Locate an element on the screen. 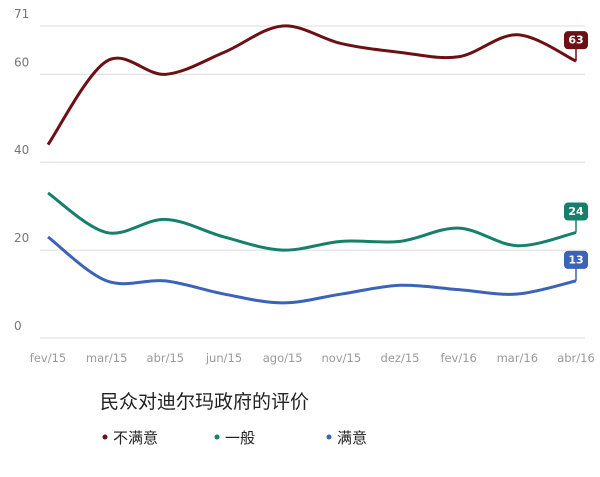 The width and height of the screenshot is (600, 477). legend-label: 不满意 is located at coordinates (135, 438).